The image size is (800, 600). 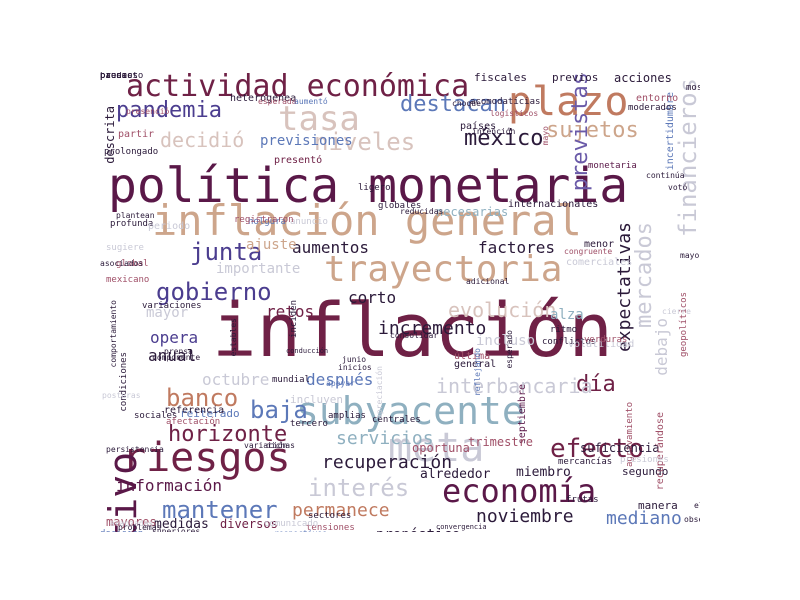 What do you see at coordinates (340, 383) in the screenshot?
I see `cloud-word: apoyar` at bounding box center [340, 383].